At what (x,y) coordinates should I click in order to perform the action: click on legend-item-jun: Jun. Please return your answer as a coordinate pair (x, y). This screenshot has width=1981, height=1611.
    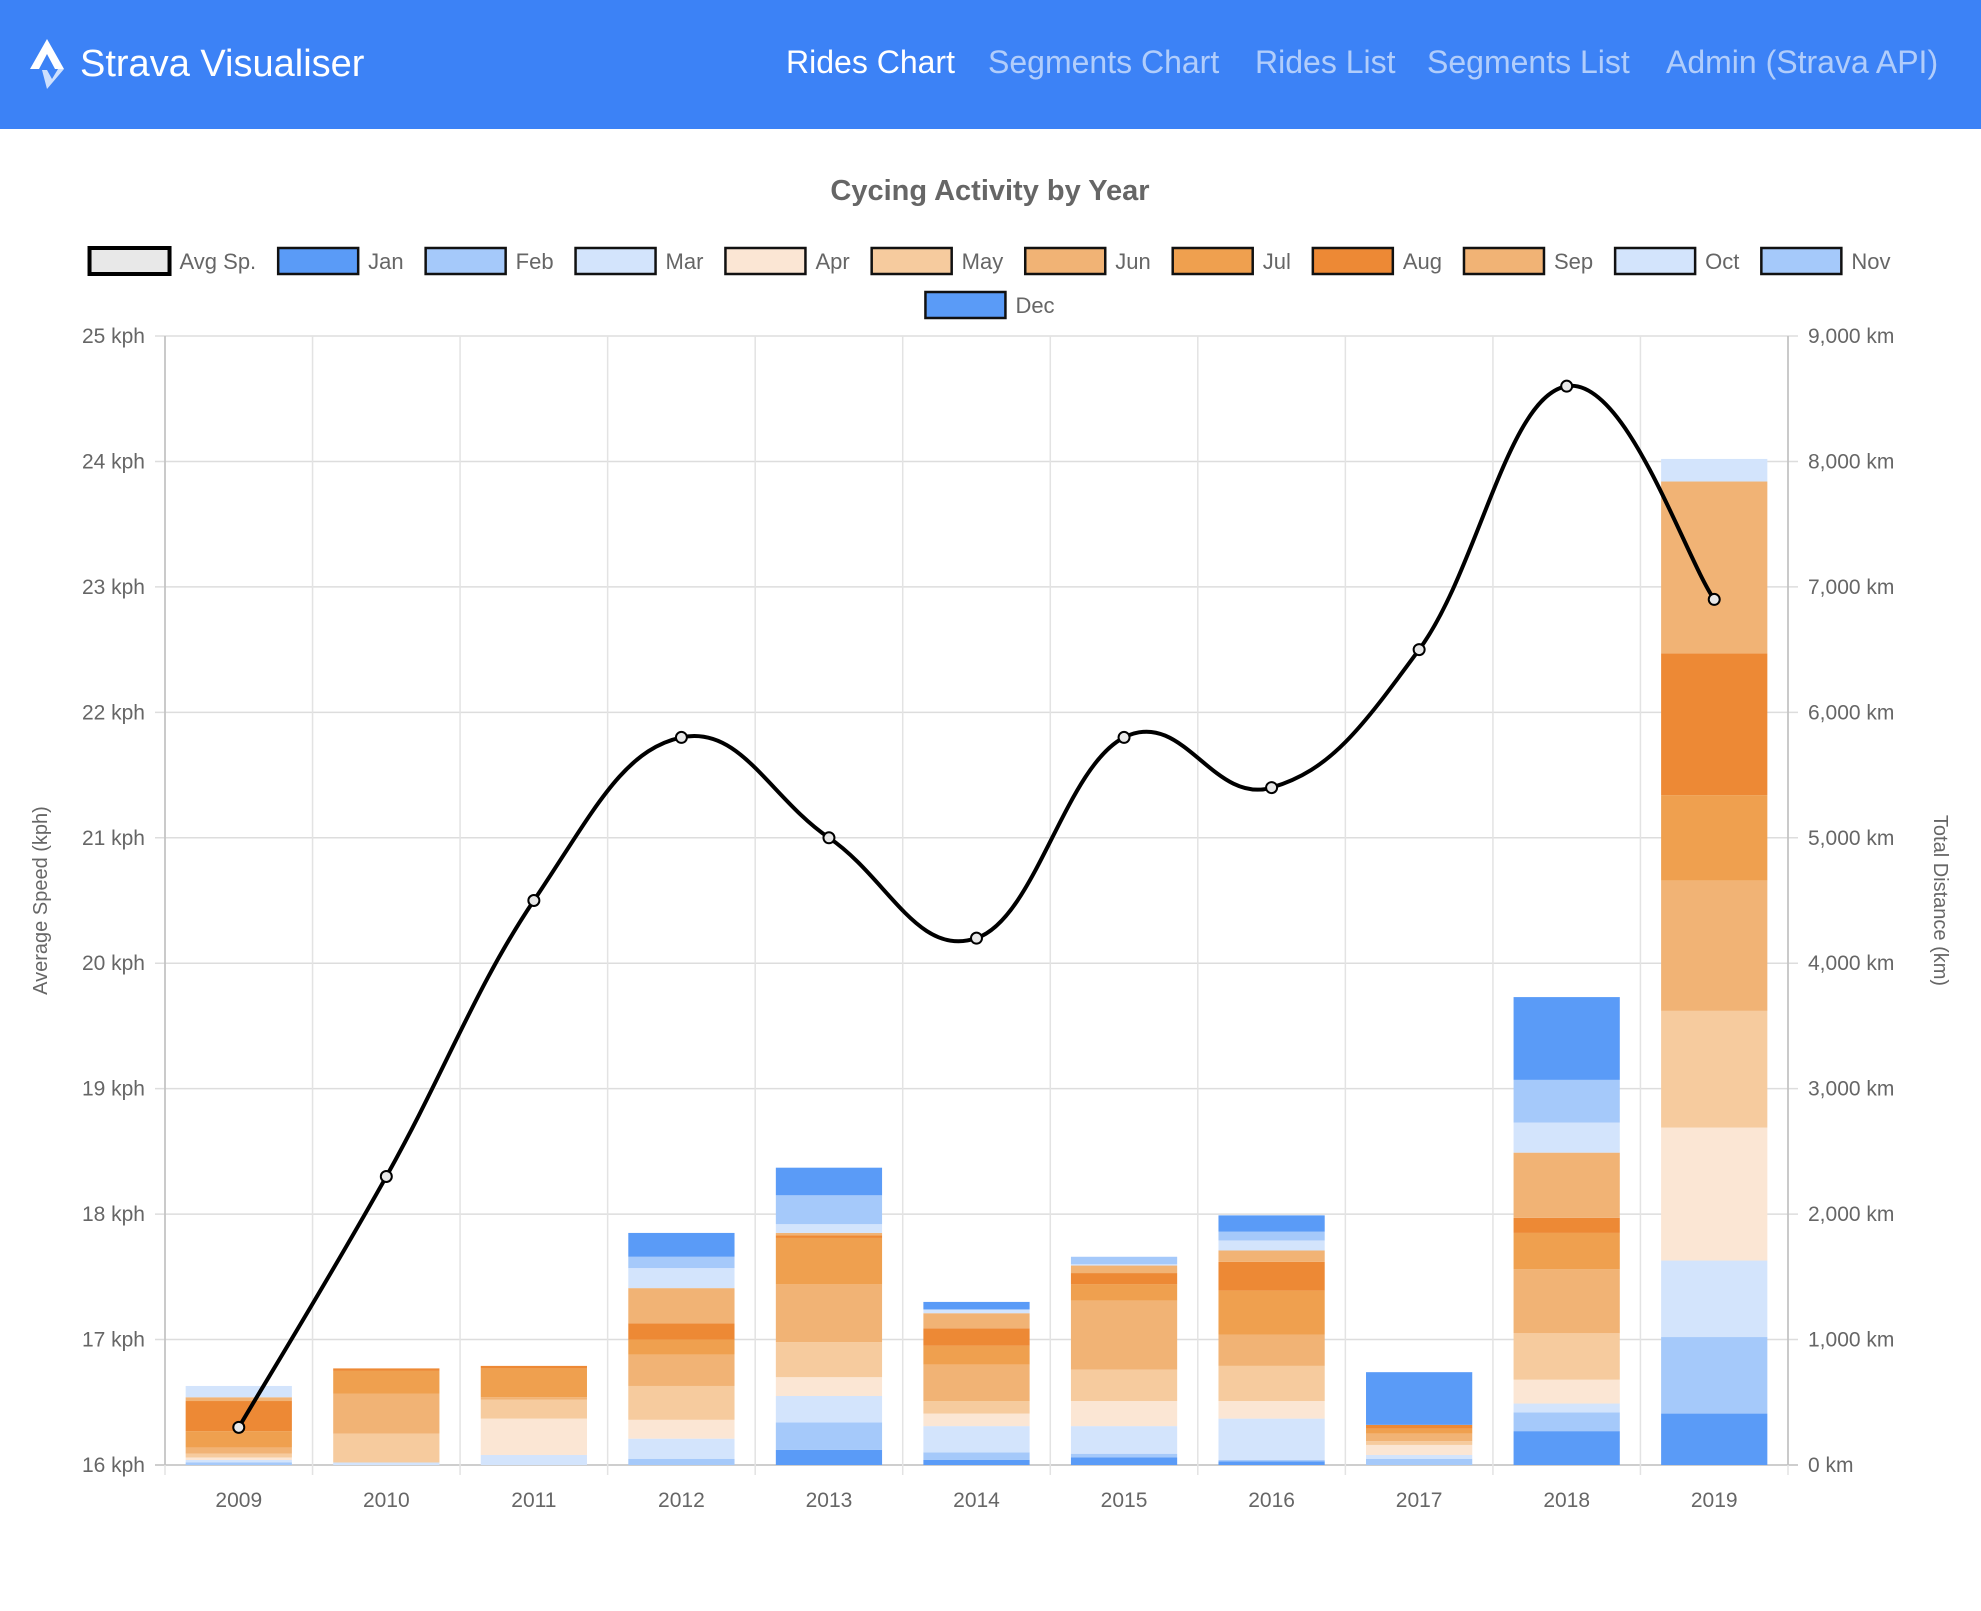
    Looking at the image, I should click on (1087, 261).